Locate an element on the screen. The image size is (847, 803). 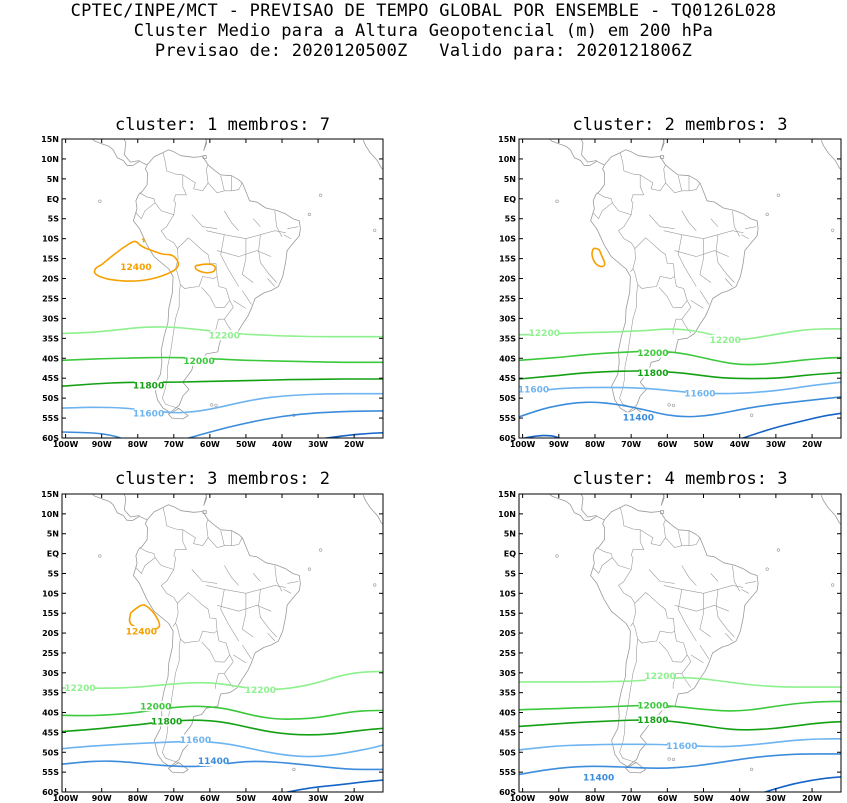
lon-tick-label: 80W is located at coordinates (138, 798).